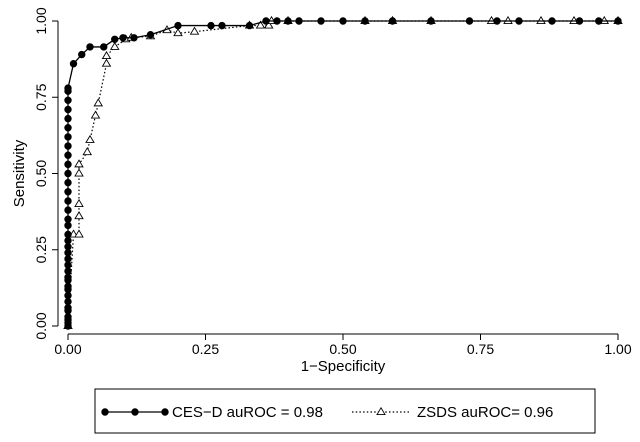 The width and height of the screenshot is (640, 442). I want to click on x-axis-title: 1−Specificity, so click(343, 366).